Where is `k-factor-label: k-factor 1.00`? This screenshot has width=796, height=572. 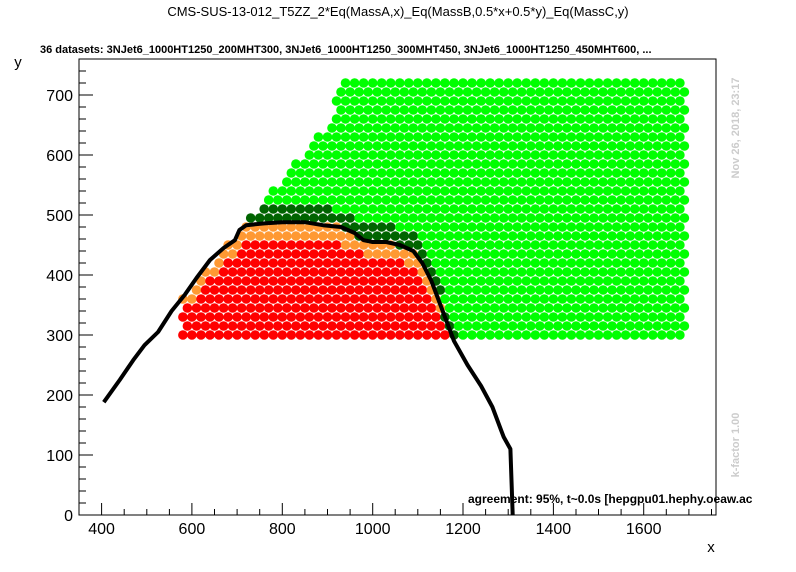 k-factor-label: k-factor 1.00 is located at coordinates (736, 445).